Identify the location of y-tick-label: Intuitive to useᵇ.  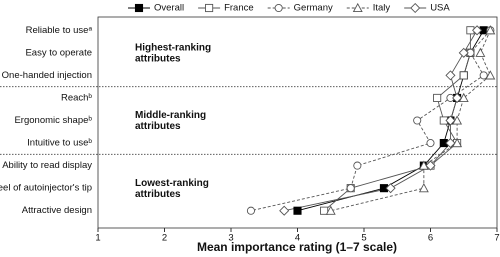
(59, 143).